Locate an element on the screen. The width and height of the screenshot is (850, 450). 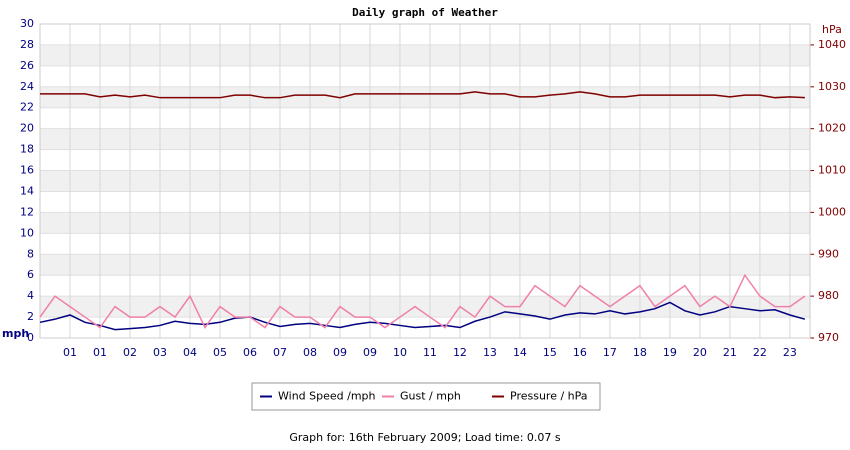
x-tick-label: 03 is located at coordinates (160, 352).